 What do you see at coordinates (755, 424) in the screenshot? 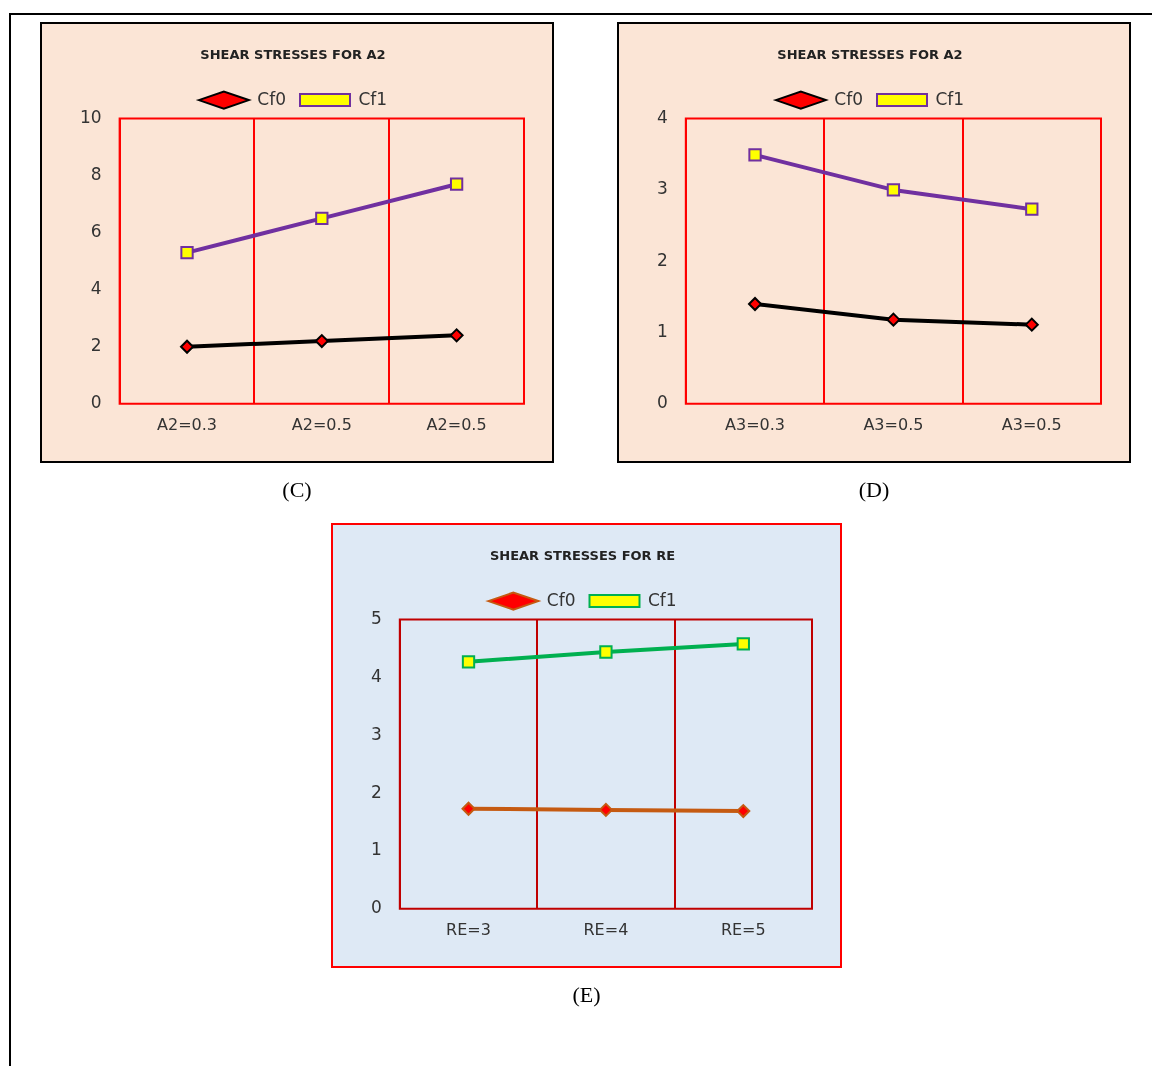
I see `x-tick-label: A3=0.3` at bounding box center [755, 424].